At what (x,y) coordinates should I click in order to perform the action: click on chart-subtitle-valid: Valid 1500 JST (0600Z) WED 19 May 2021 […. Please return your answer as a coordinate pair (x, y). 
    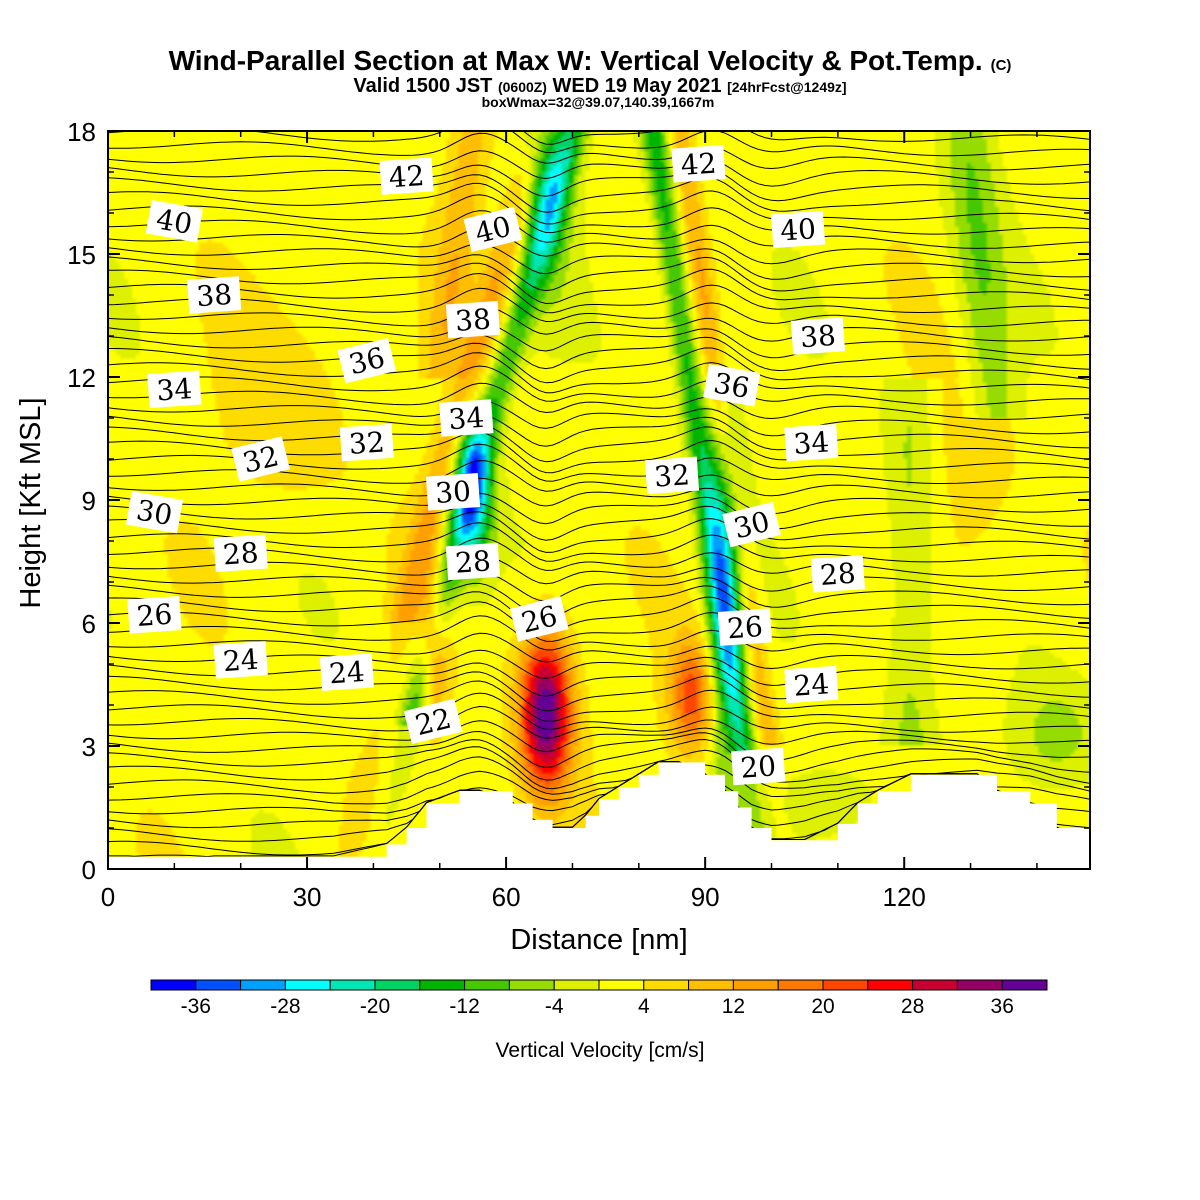
    Looking at the image, I should click on (599, 86).